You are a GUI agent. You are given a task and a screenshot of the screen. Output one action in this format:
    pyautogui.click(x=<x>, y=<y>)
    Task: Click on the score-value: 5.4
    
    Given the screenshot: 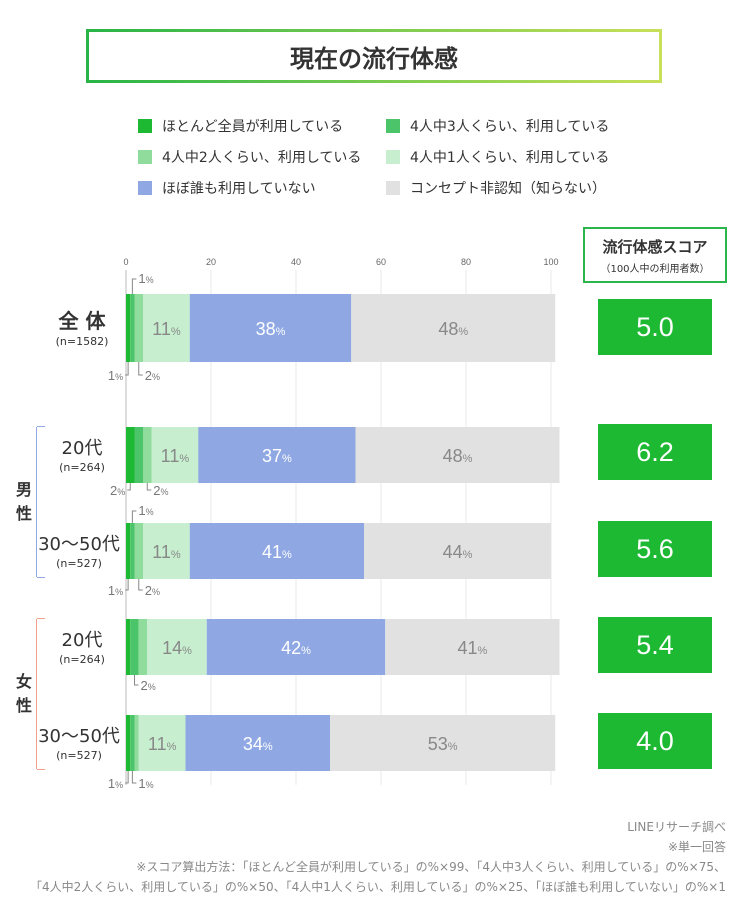 What is the action you would take?
    pyautogui.click(x=655, y=644)
    